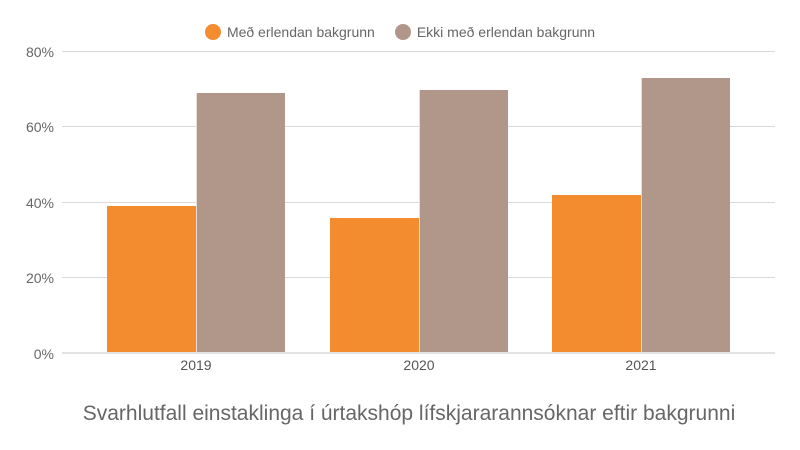 The image size is (800, 450). Describe the element at coordinates (419, 365) in the screenshot. I see `x-tick-label: 2020` at that location.